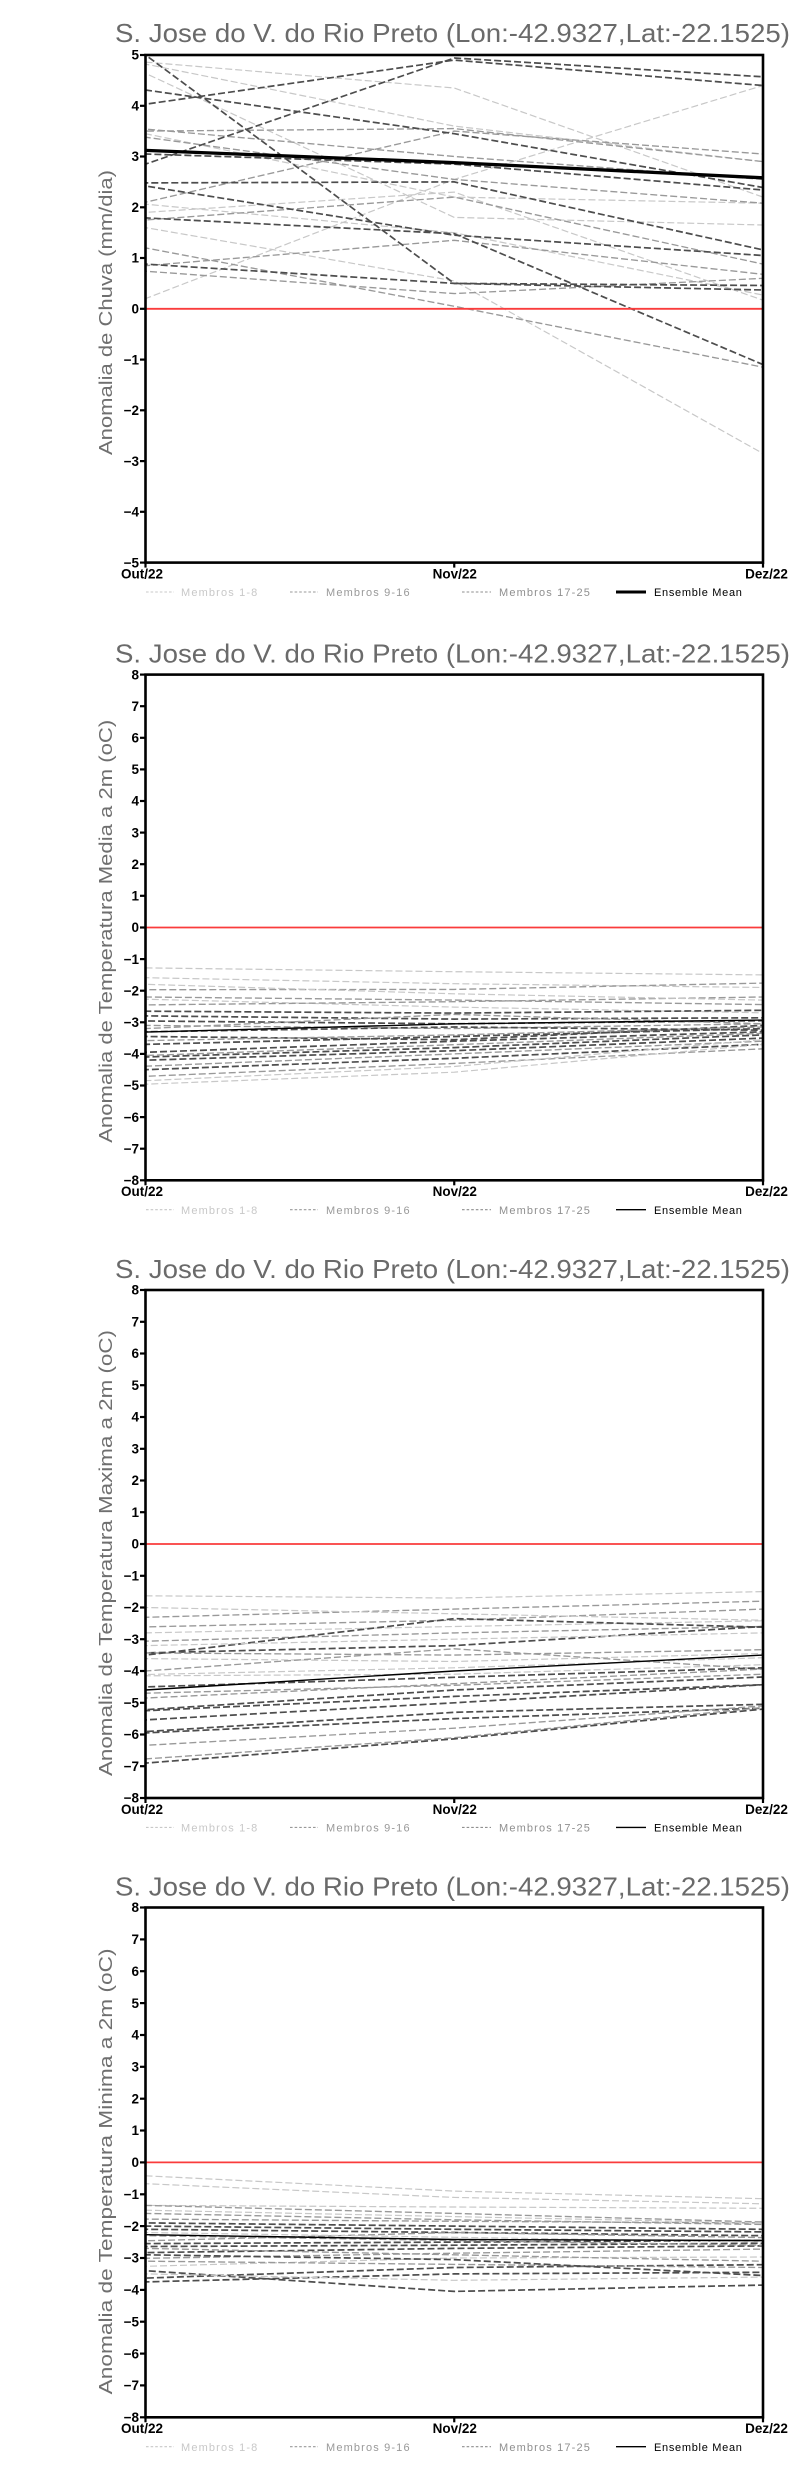  What do you see at coordinates (106, 931) in the screenshot?
I see `svg-text:Anomalia de Temperatura Media: Anomalia de Temperatura Media a 2m (oC)` at bounding box center [106, 931].